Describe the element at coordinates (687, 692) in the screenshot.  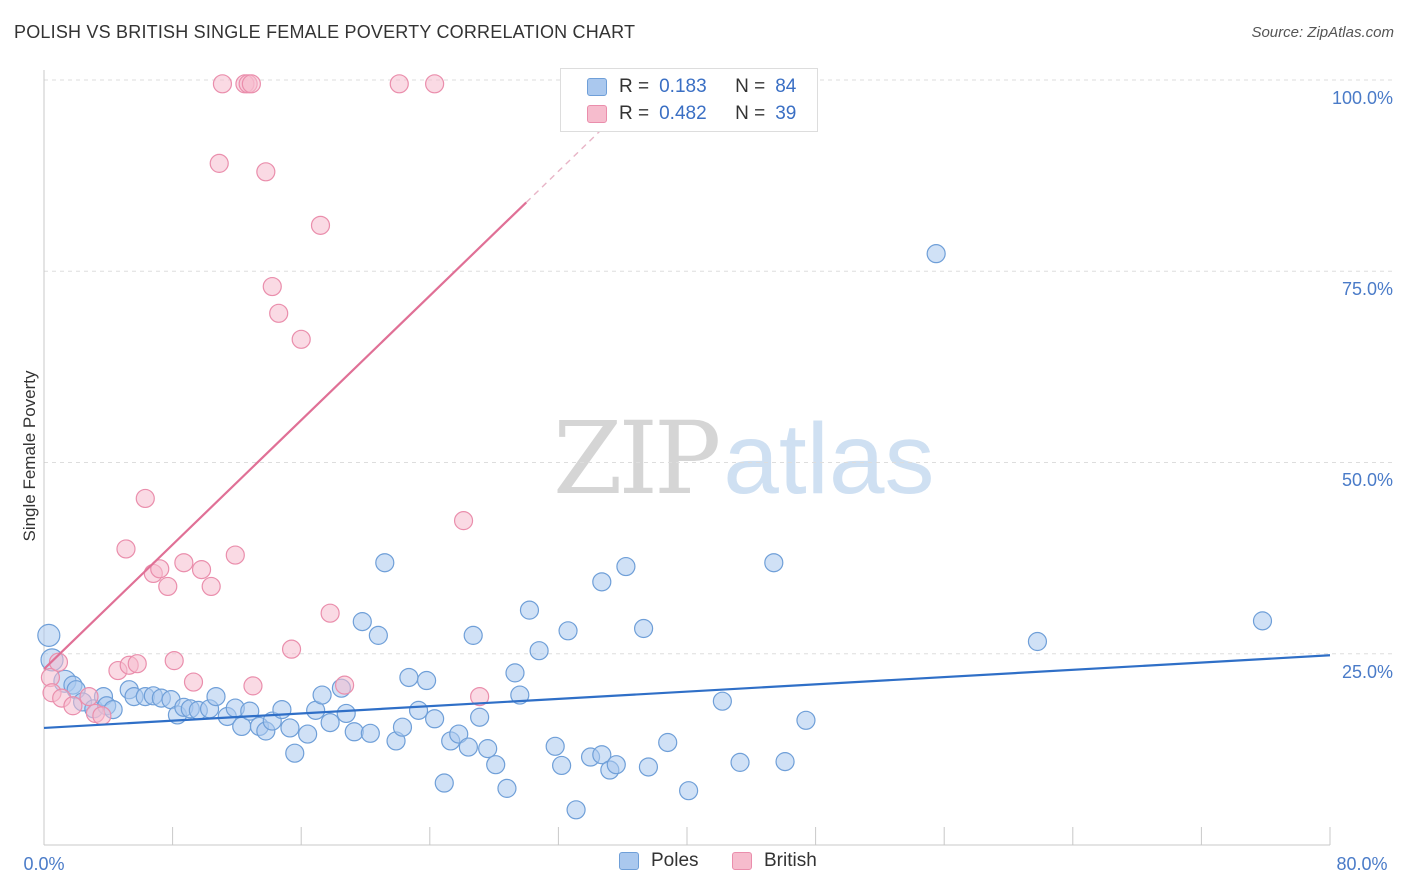
I see `poles-trend-line` at that location.